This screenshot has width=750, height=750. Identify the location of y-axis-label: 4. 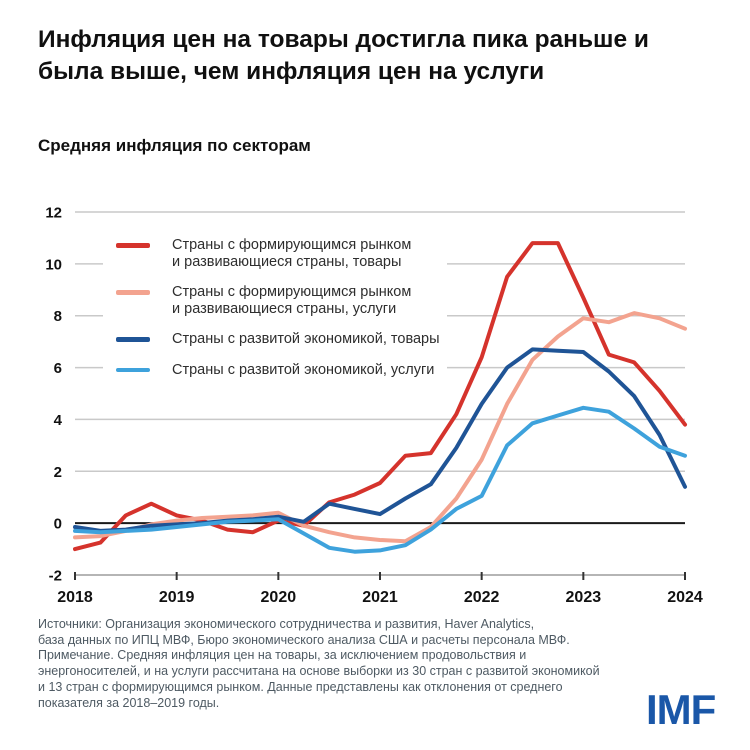
(58, 420).